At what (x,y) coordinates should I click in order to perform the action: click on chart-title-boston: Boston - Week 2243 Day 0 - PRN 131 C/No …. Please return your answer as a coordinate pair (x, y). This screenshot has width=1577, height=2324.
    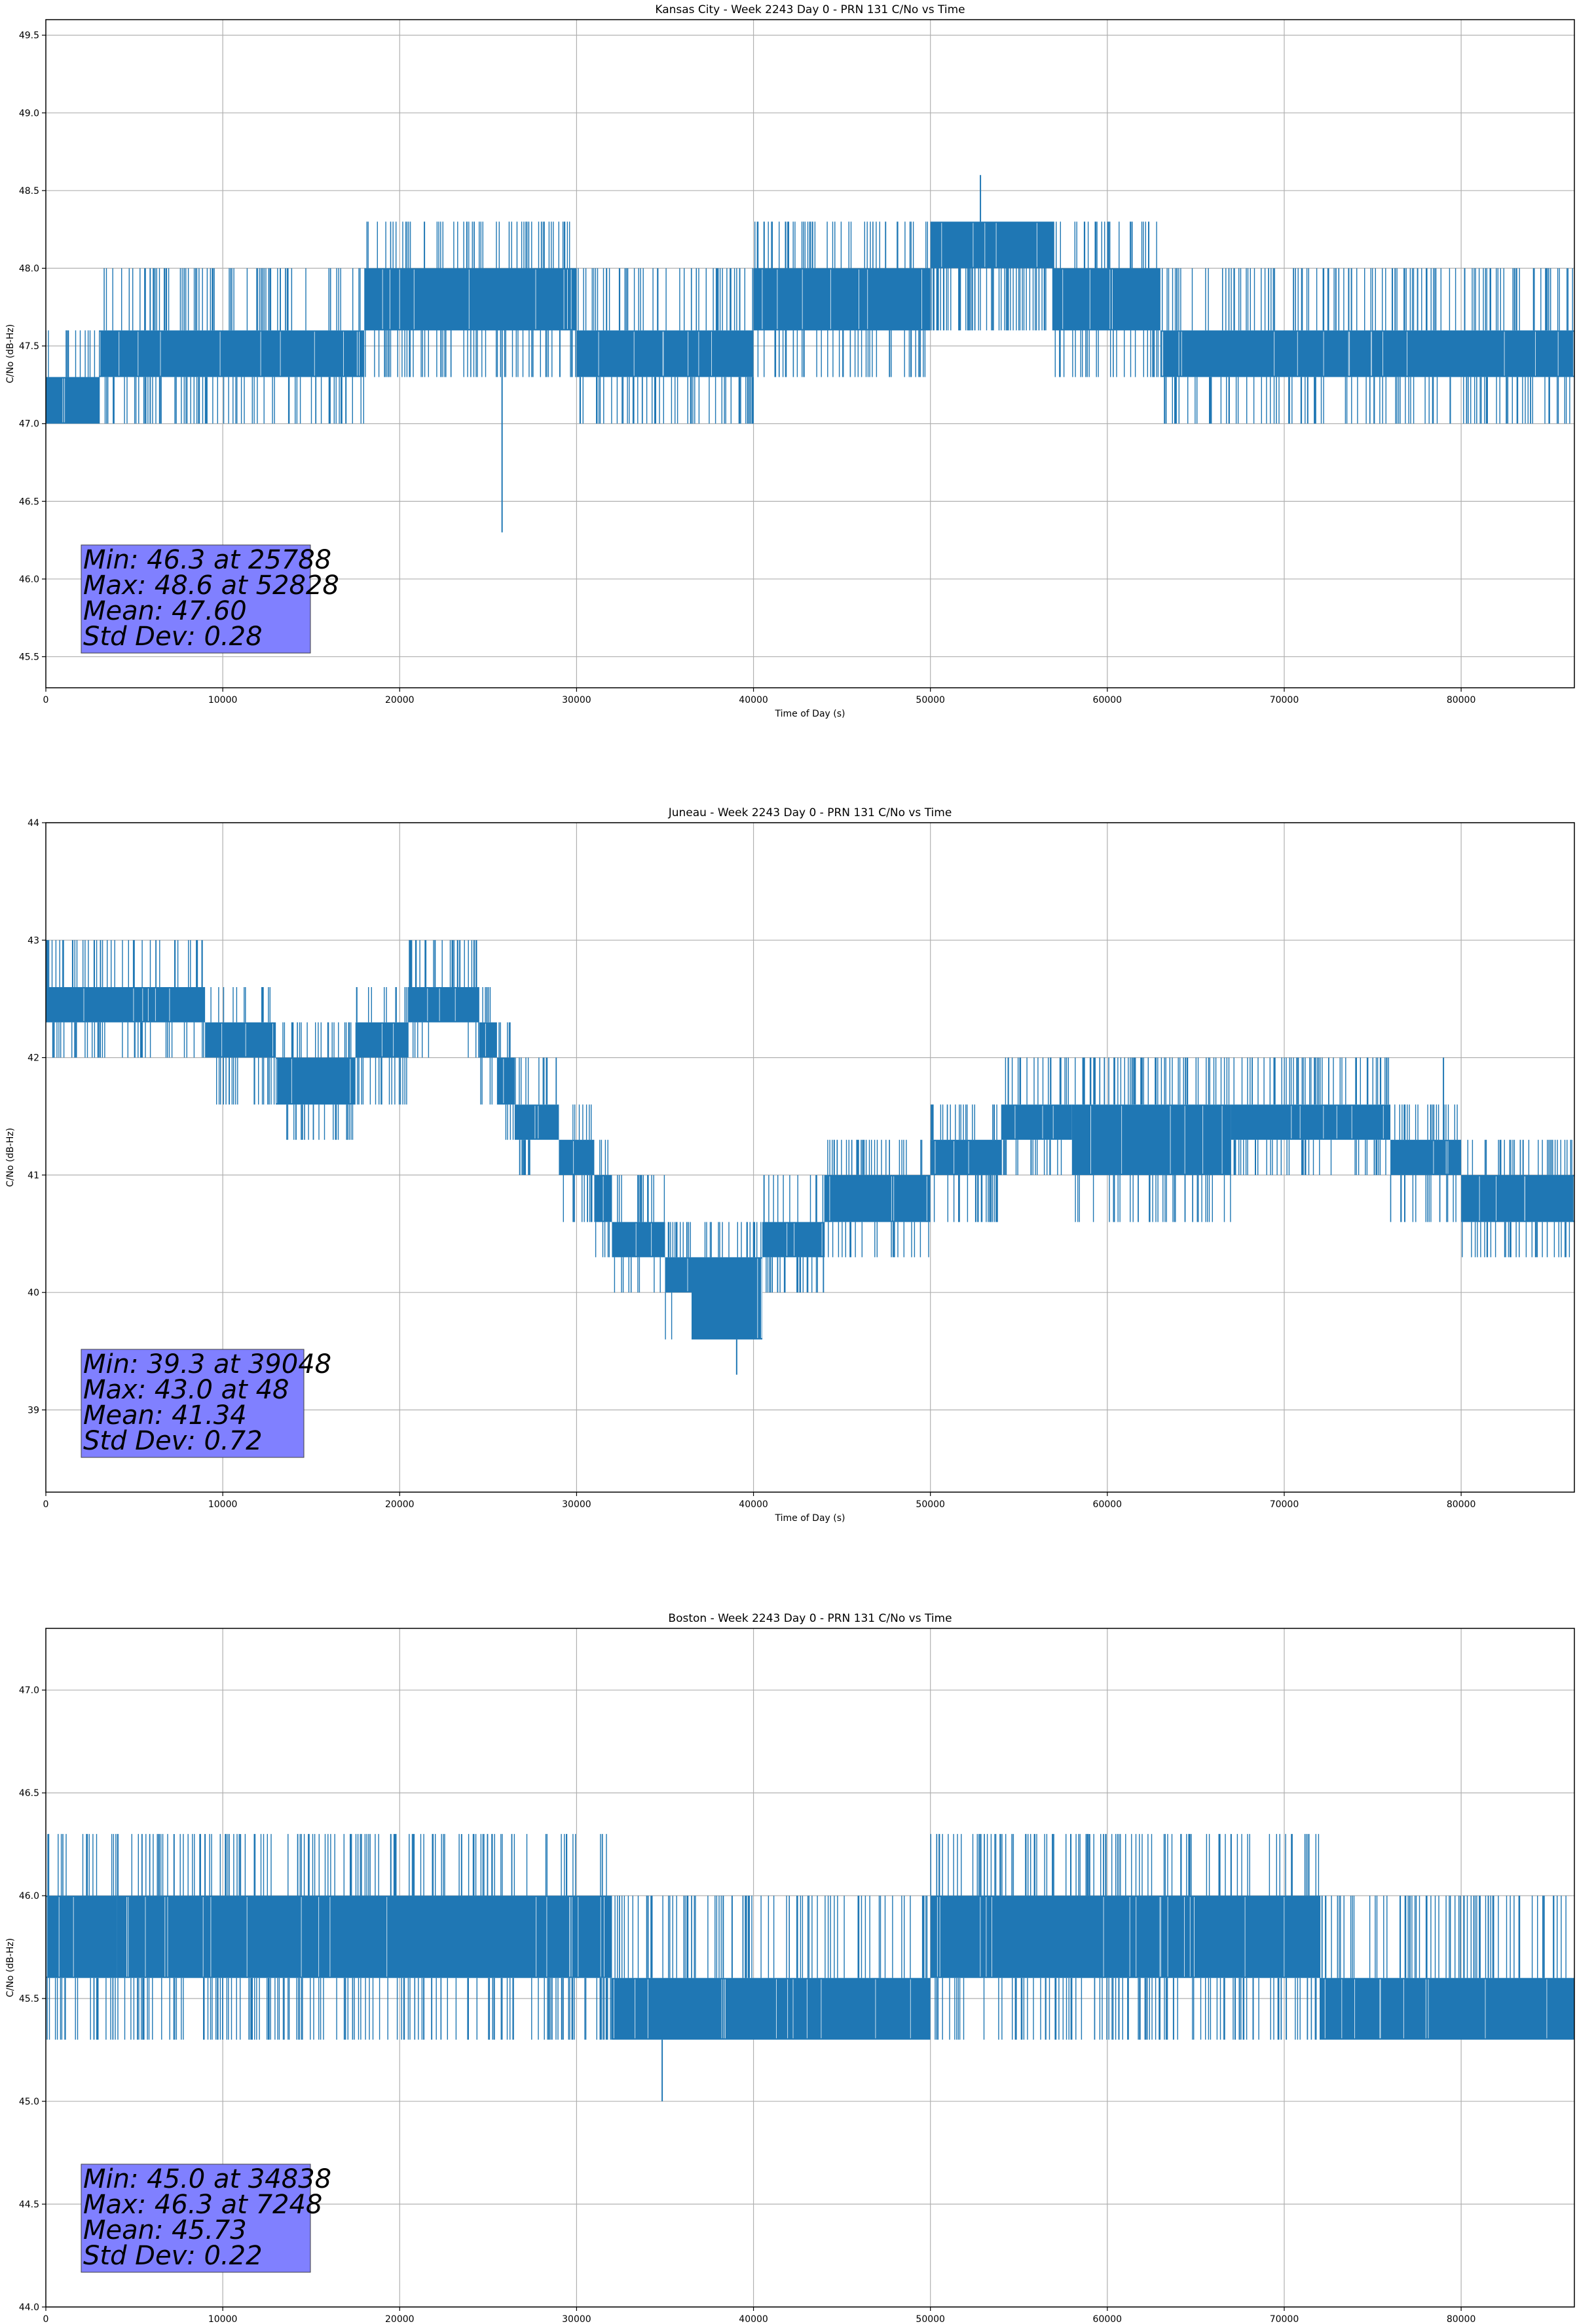
    Looking at the image, I should click on (810, 1618).